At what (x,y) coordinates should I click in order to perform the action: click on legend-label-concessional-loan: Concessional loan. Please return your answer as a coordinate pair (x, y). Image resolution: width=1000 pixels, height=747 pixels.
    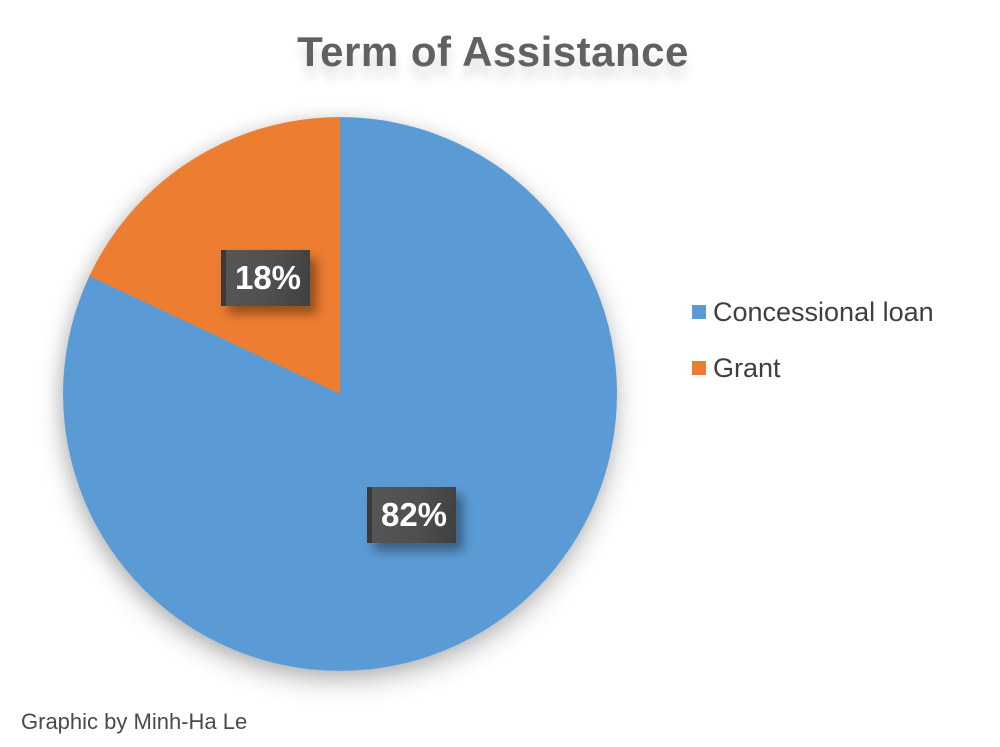
    Looking at the image, I should click on (823, 311).